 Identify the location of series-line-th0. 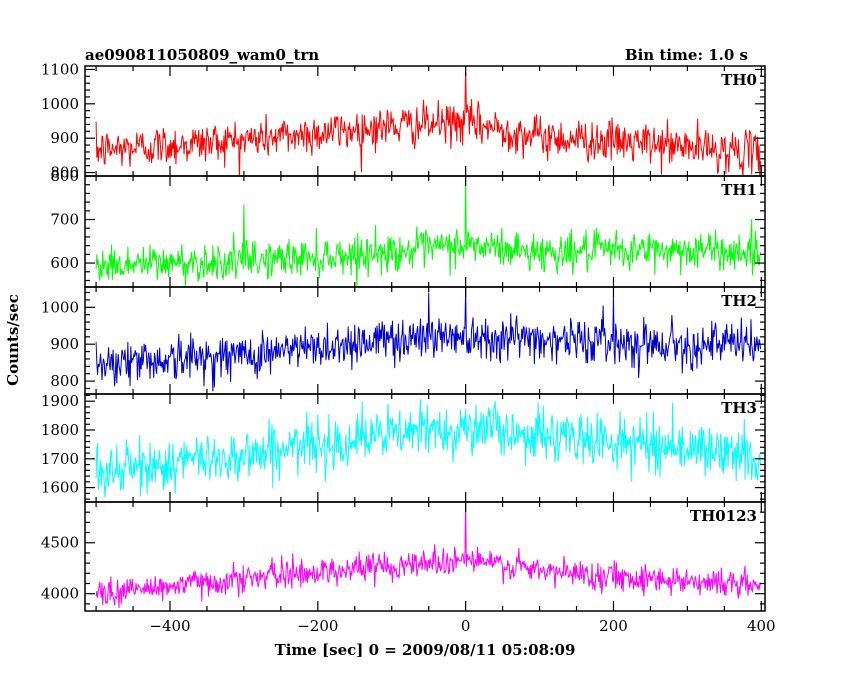
(428, 121).